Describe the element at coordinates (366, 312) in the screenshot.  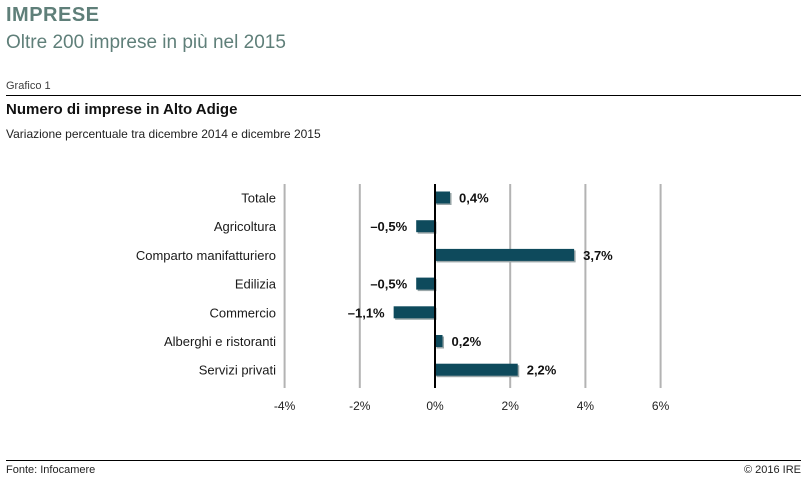
I see `value-label: –1,1%` at that location.